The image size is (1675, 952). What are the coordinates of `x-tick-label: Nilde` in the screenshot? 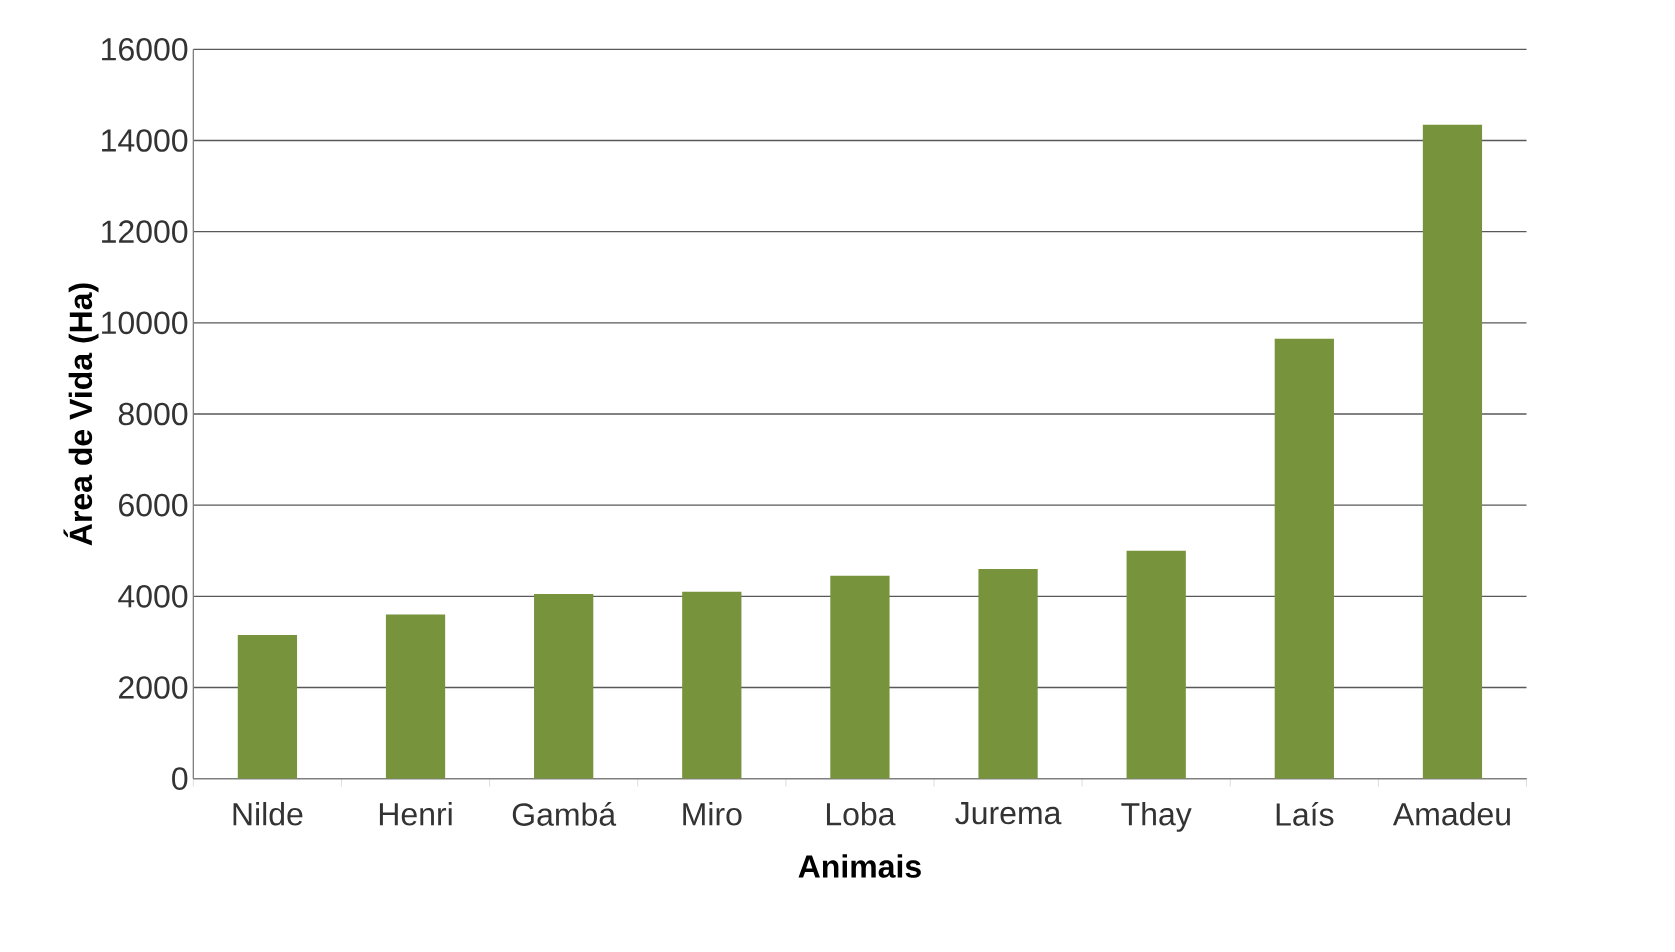 It's located at (268, 814).